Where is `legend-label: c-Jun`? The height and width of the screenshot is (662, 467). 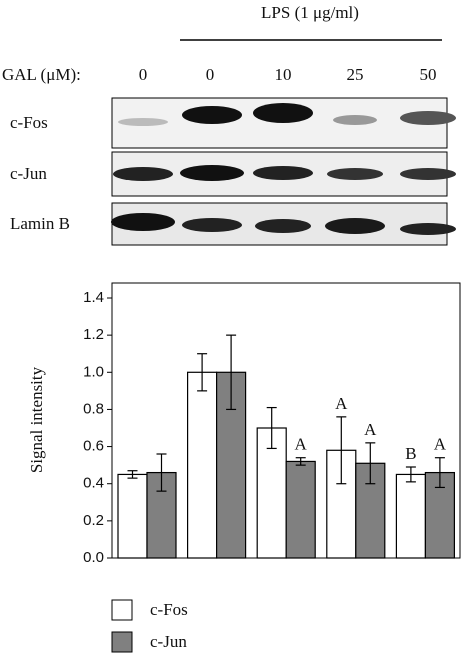
legend-label: c-Jun is located at coordinates (168, 641).